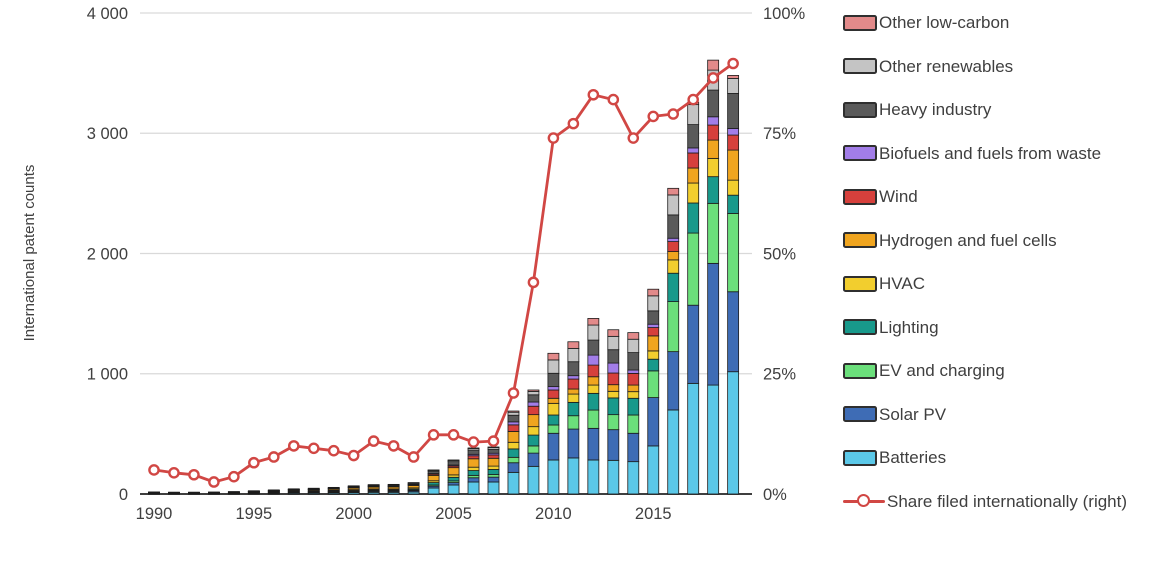 The height and width of the screenshot is (572, 1172). What do you see at coordinates (860, 327) in the screenshot?
I see `lighting-swatch` at bounding box center [860, 327].